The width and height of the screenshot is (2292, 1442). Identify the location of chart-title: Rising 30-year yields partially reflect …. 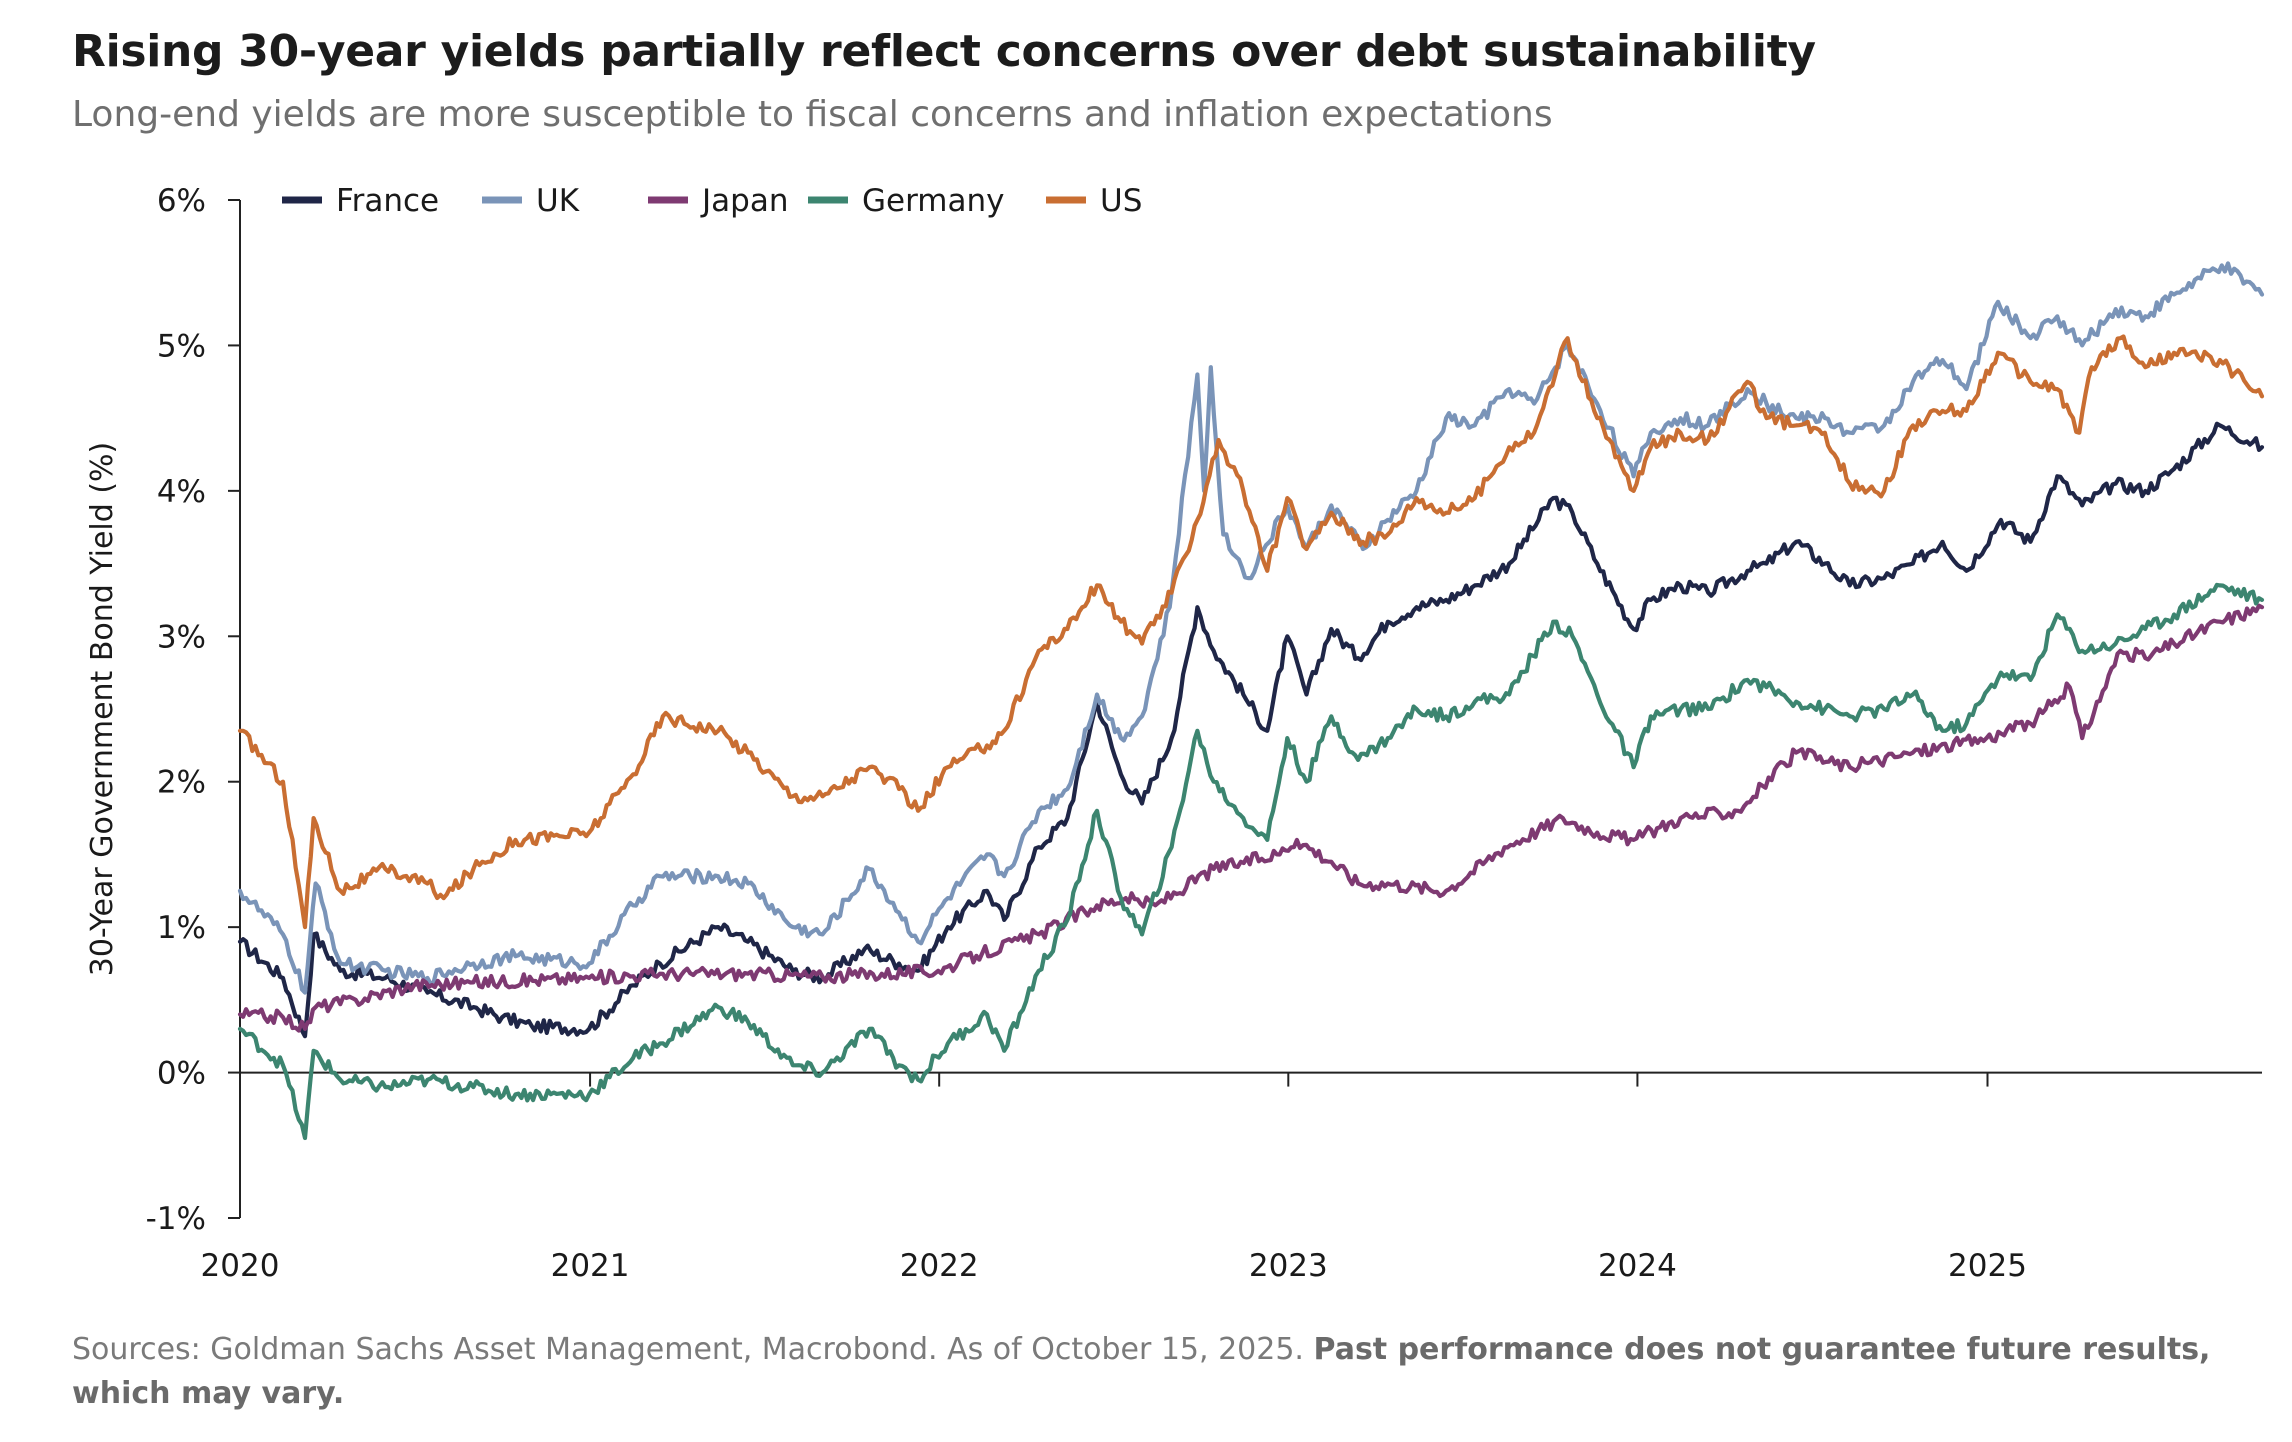
(944, 51).